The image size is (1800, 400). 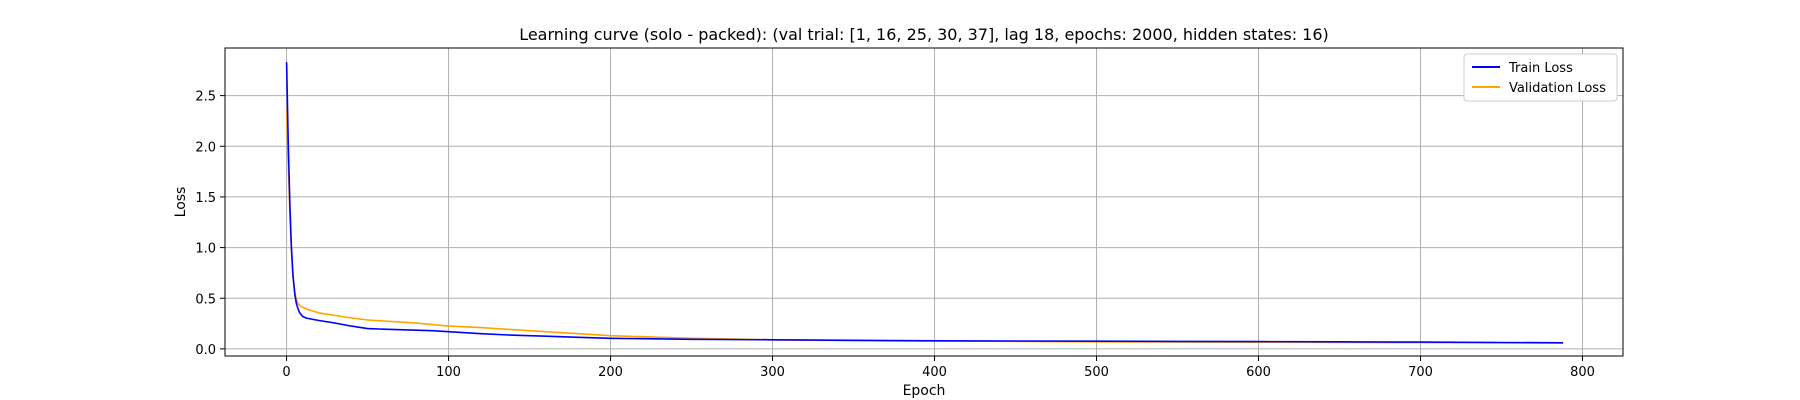 I want to click on legend: Train Loss Validation Loss, so click(x=1540, y=77).